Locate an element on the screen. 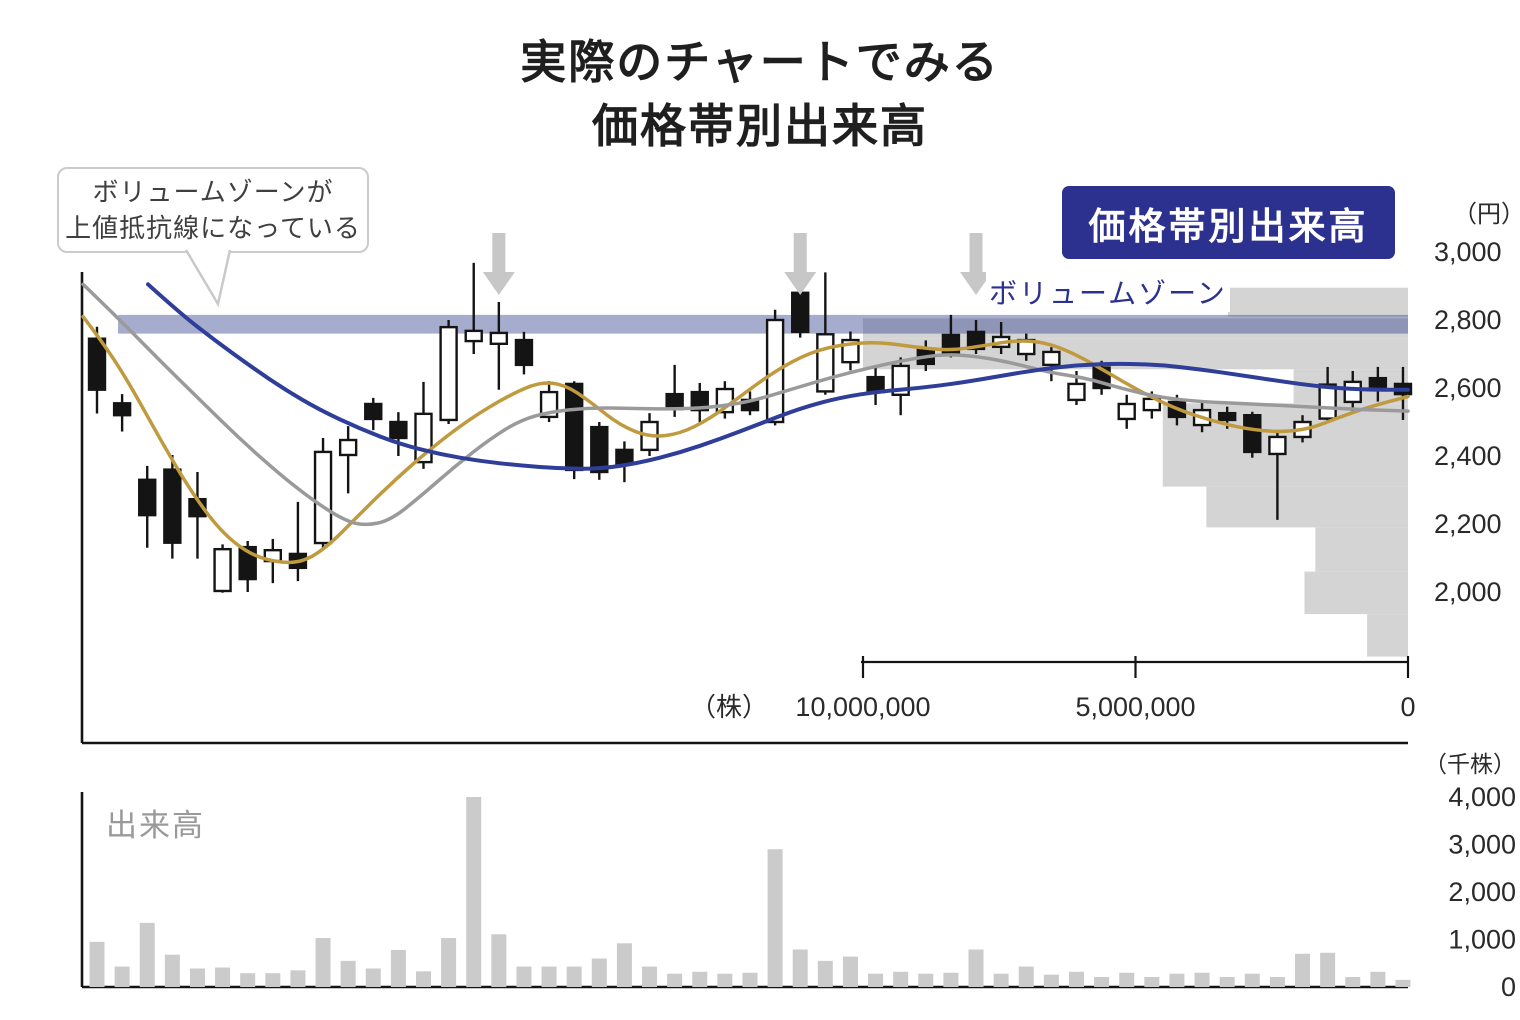 The width and height of the screenshot is (1520, 1020). callout-tail-fill is located at coordinates (208, 276).